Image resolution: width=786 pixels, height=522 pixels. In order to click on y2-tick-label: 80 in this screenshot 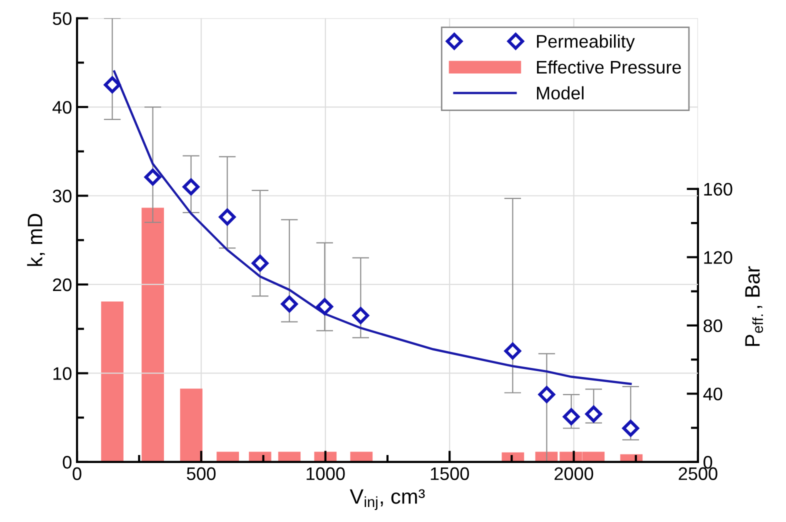, I will do `click(713, 325)`.